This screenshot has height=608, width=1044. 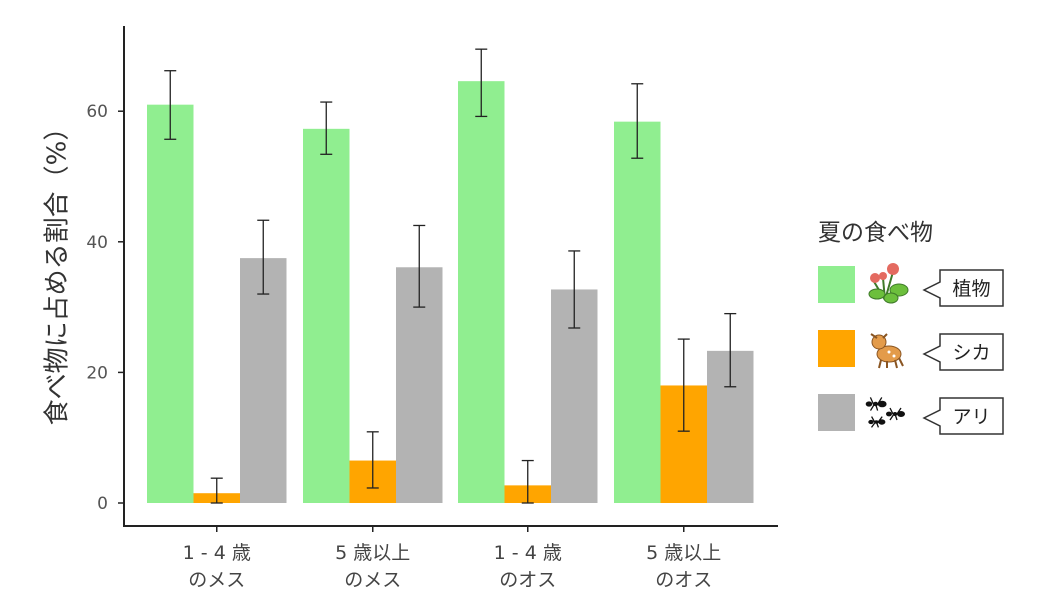 I want to click on ants-icon, so click(x=885, y=412).